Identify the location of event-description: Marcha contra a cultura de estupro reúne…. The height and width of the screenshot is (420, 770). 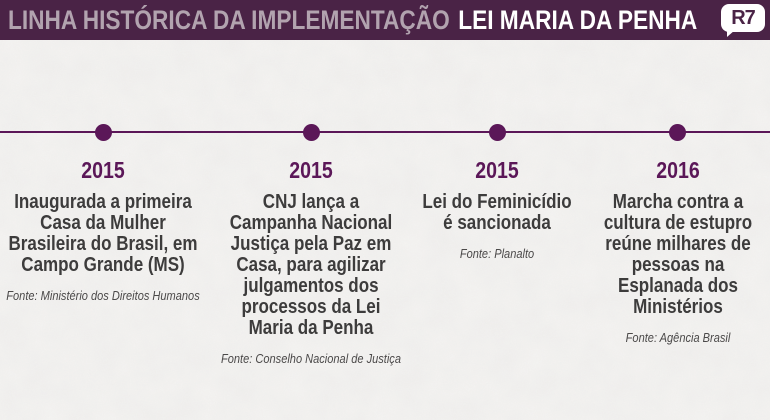
(678, 254).